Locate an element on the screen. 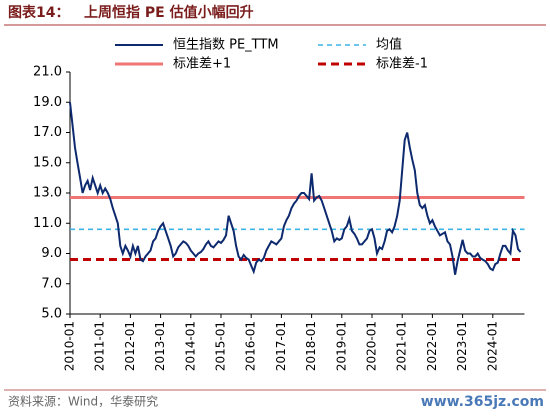 This screenshot has width=550, height=416. watermark: www.365jz.com is located at coordinates (482, 402).